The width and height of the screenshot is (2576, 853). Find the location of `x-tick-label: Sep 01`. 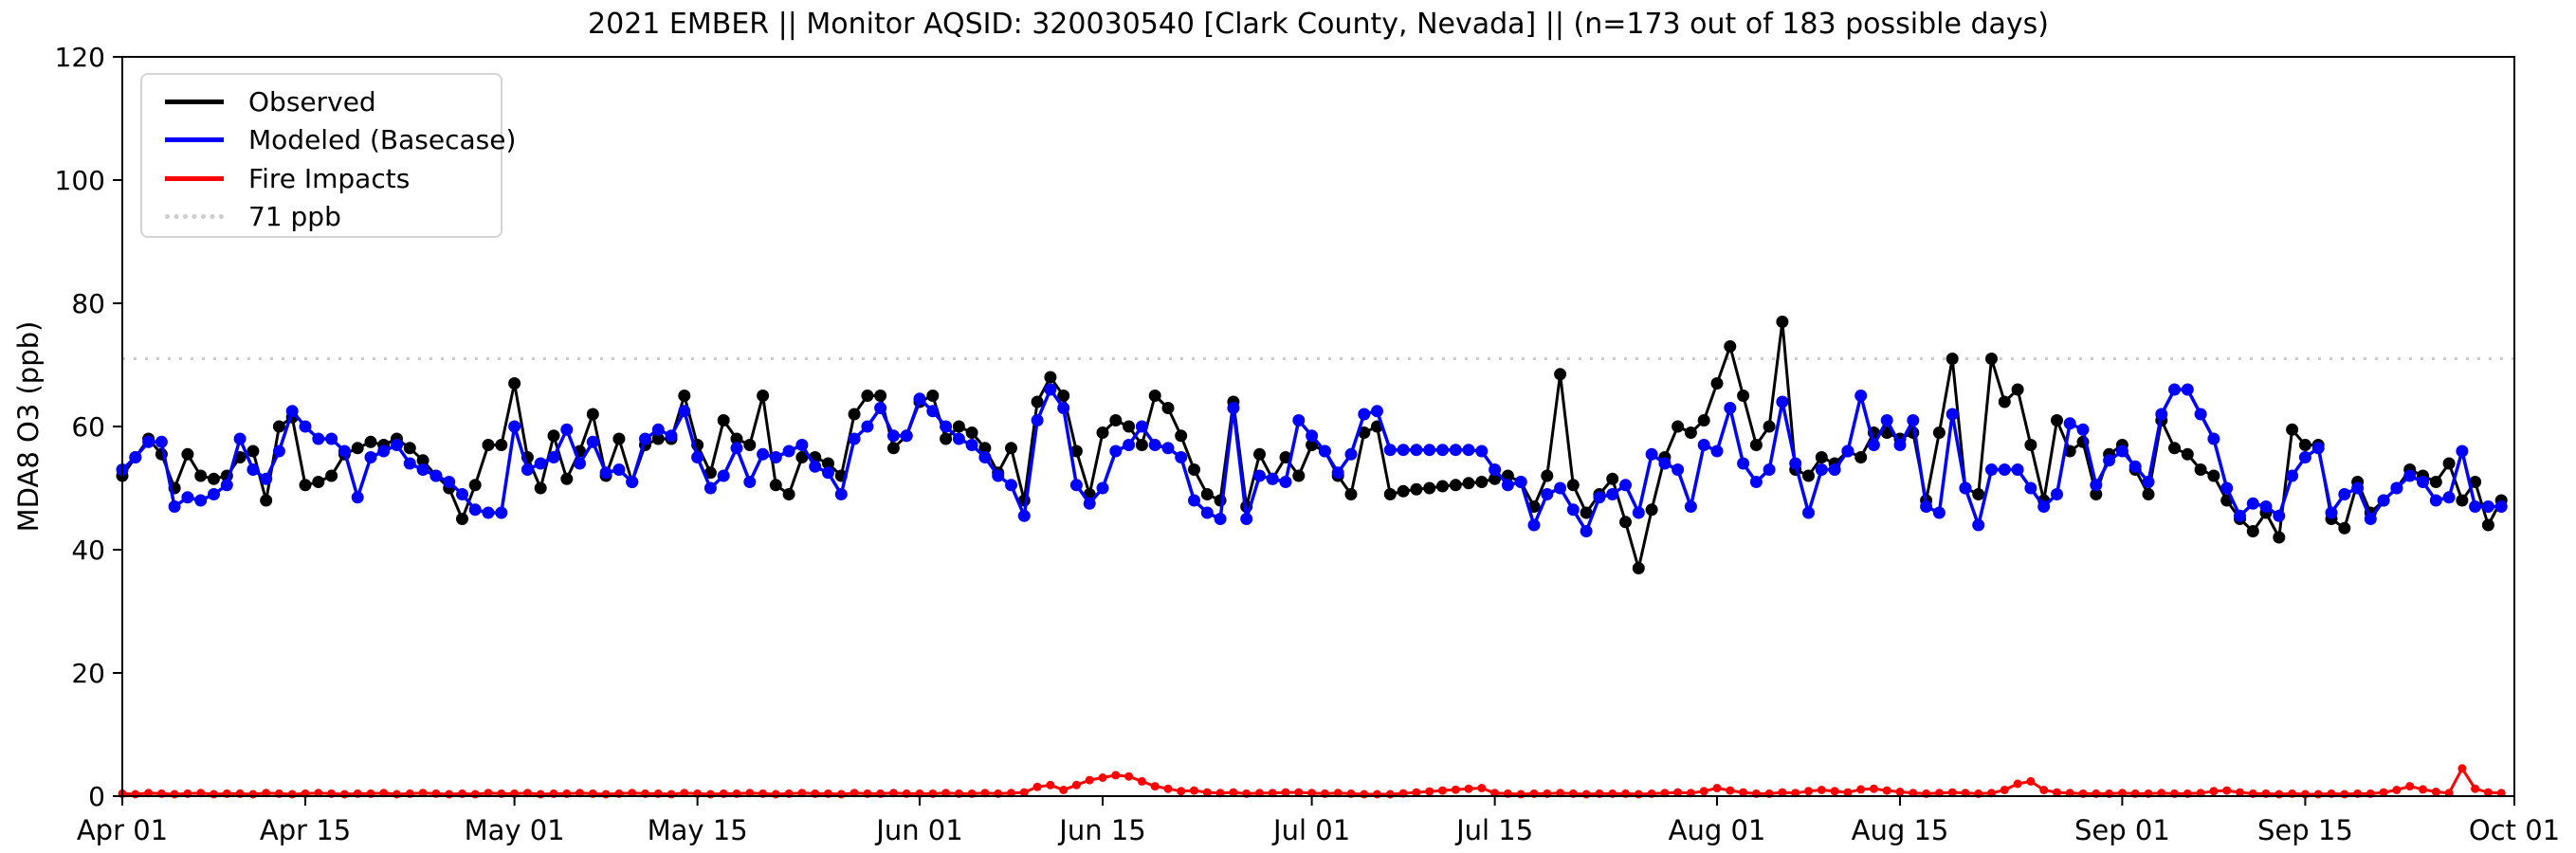

x-tick-label: Sep 01 is located at coordinates (2122, 830).